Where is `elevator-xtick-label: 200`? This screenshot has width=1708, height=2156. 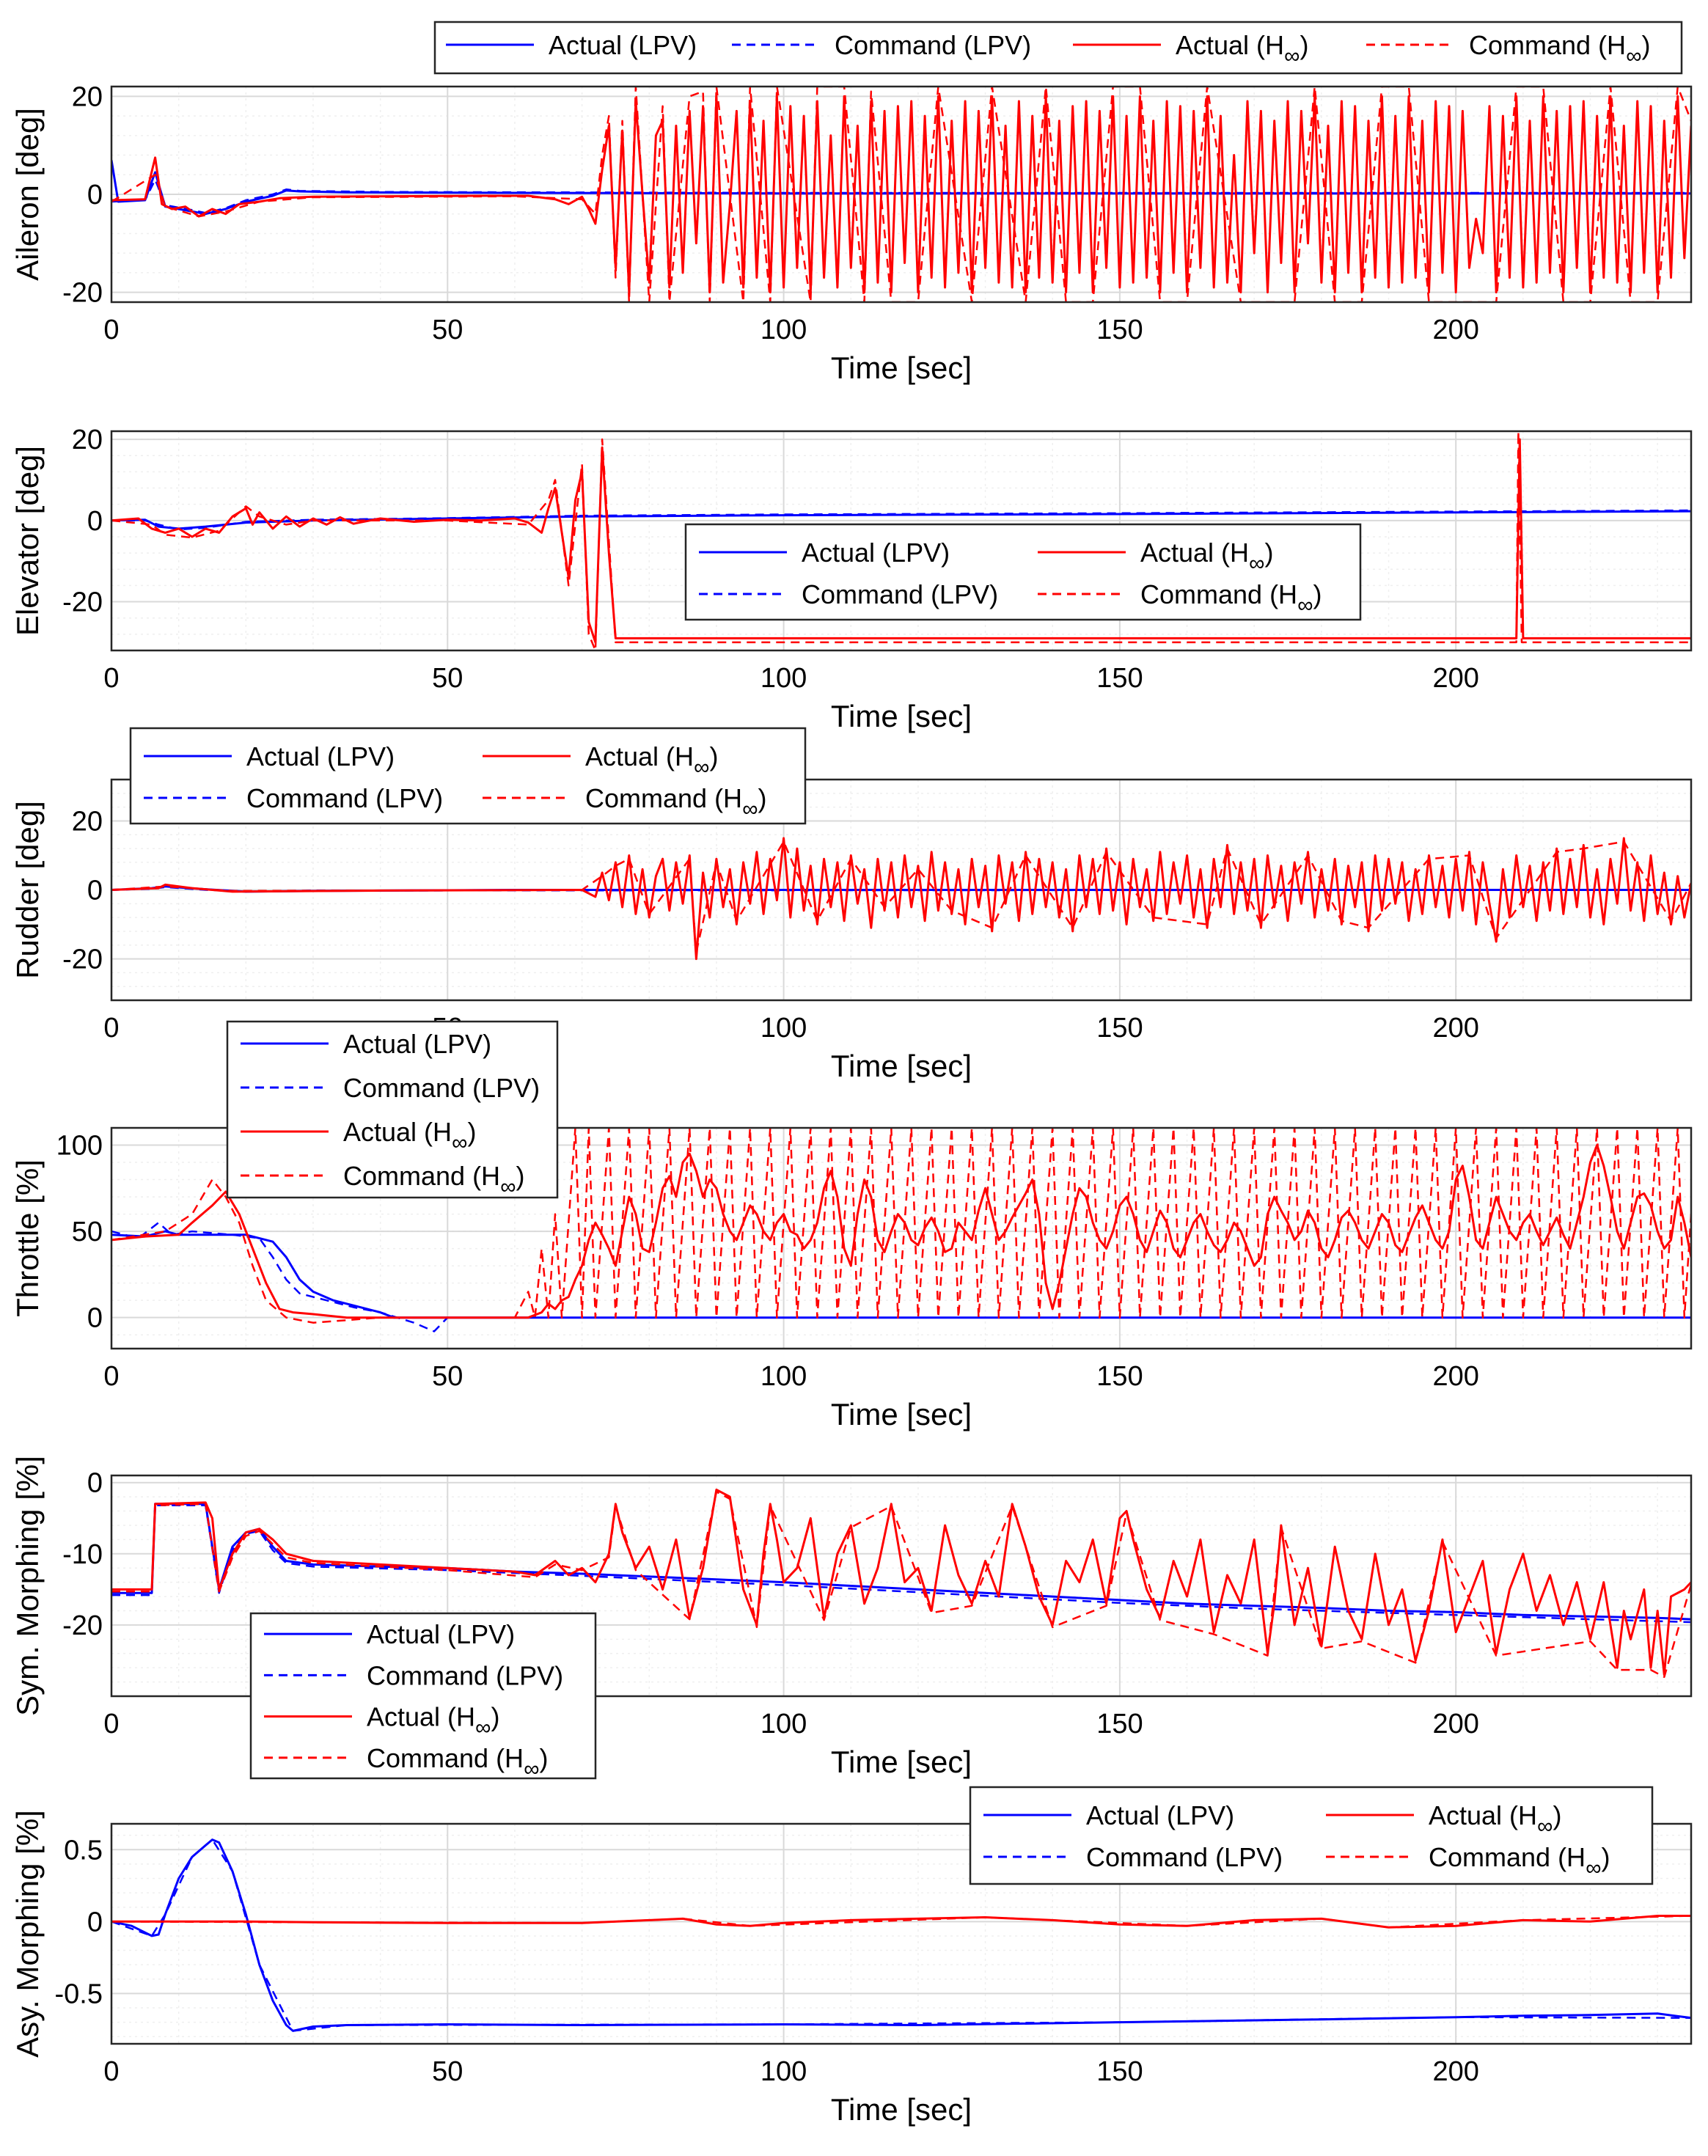
elevator-xtick-label: 200 is located at coordinates (1455, 678).